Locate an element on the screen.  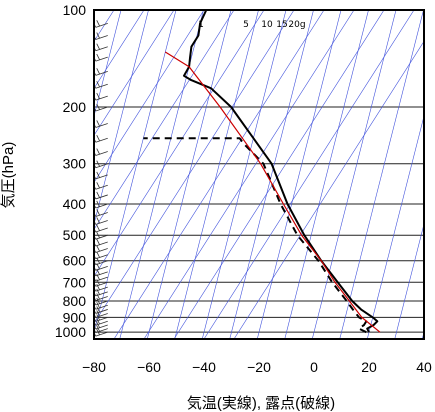
wind-barbs is located at coordinates (101, 178).